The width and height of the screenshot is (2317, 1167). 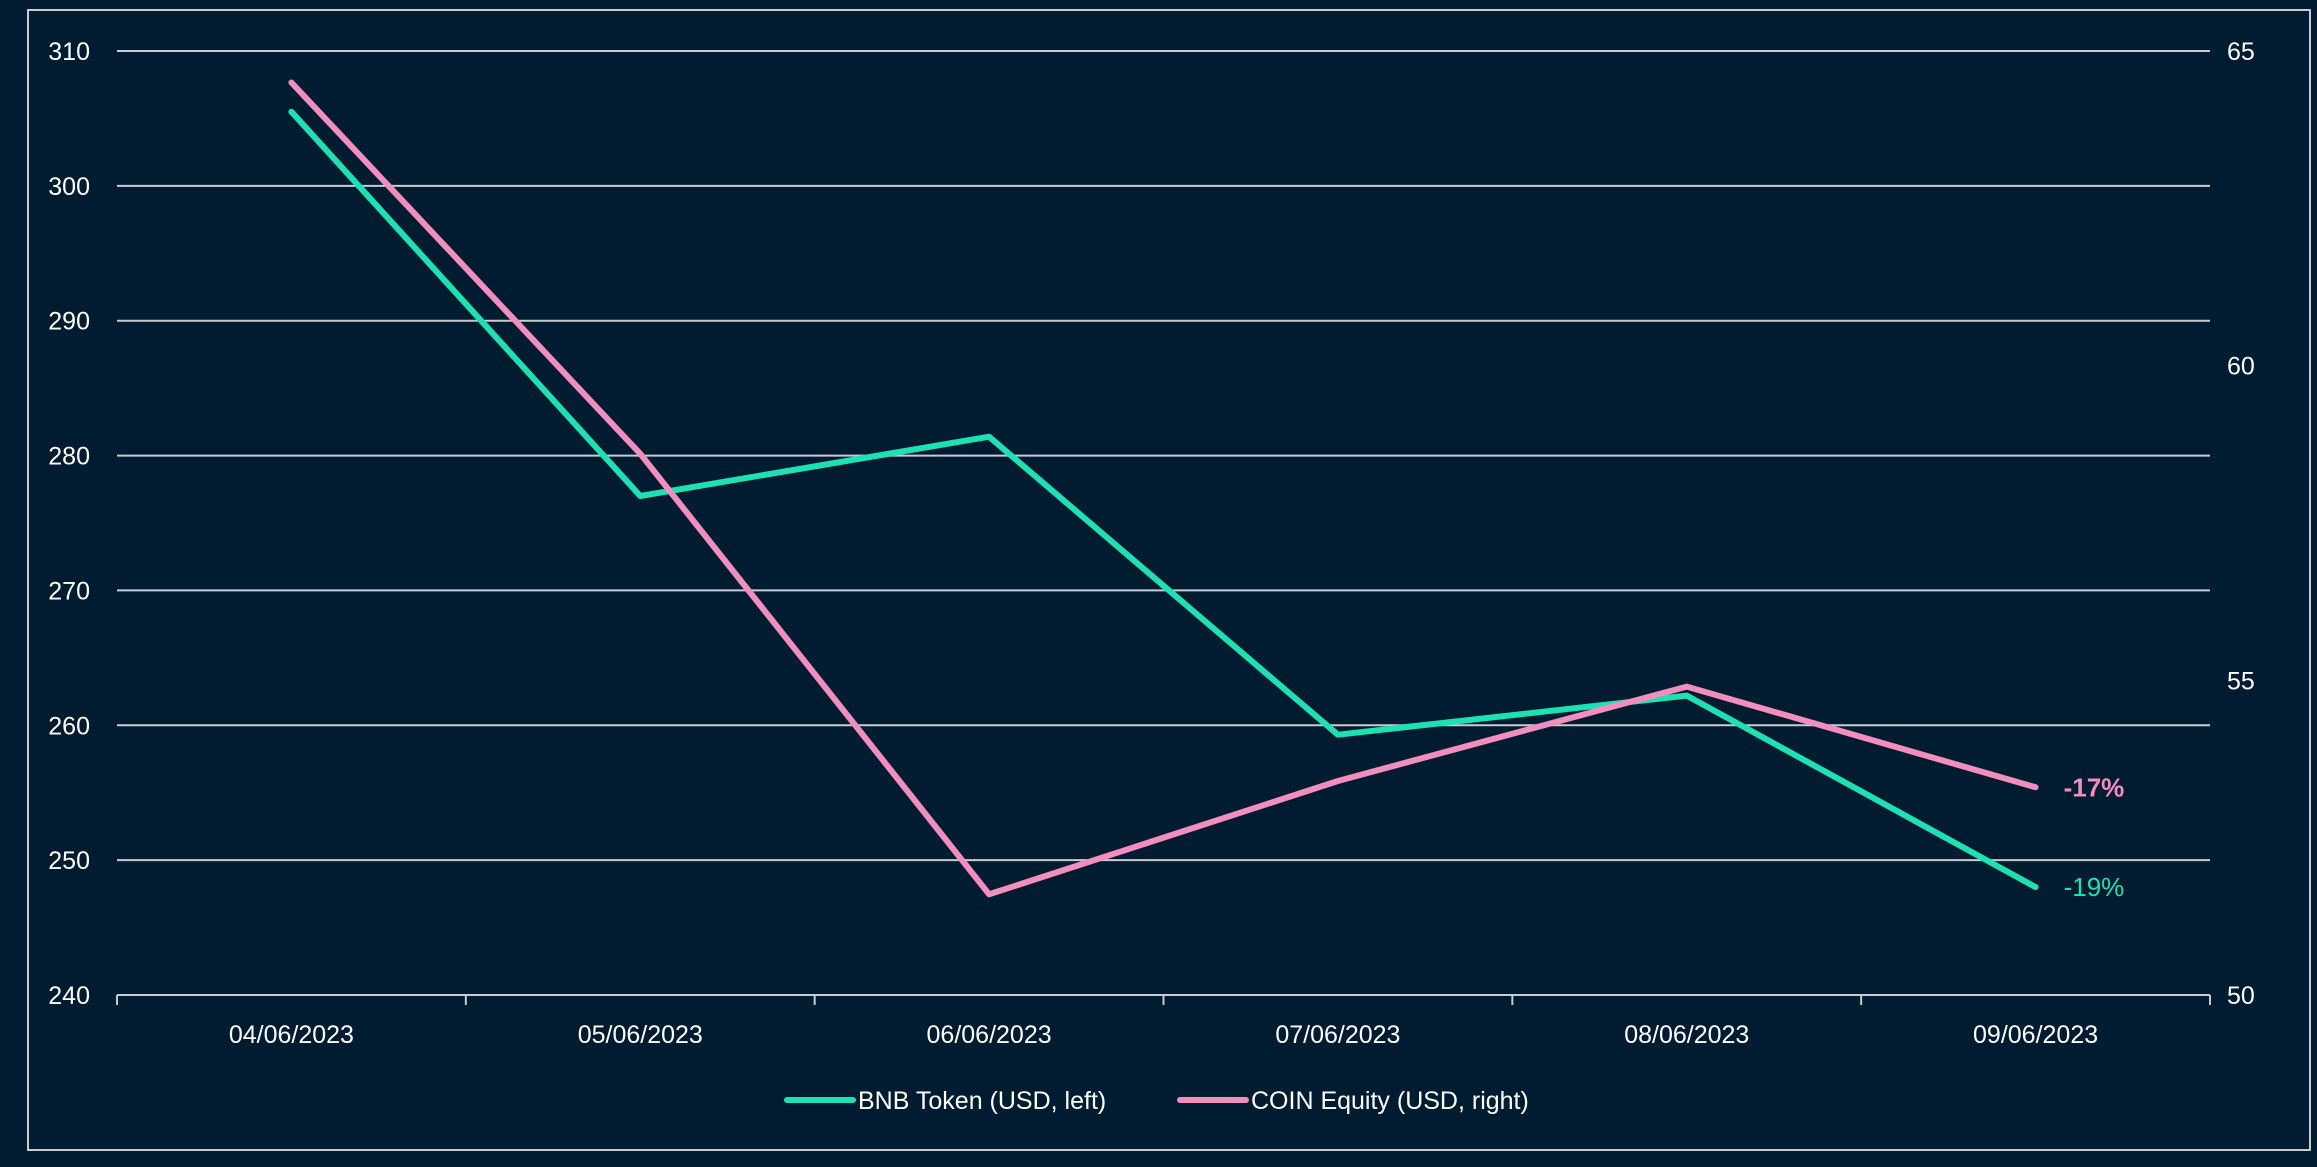 What do you see at coordinates (291, 1035) in the screenshot?
I see `x-tick-label: 04/06/2023` at bounding box center [291, 1035].